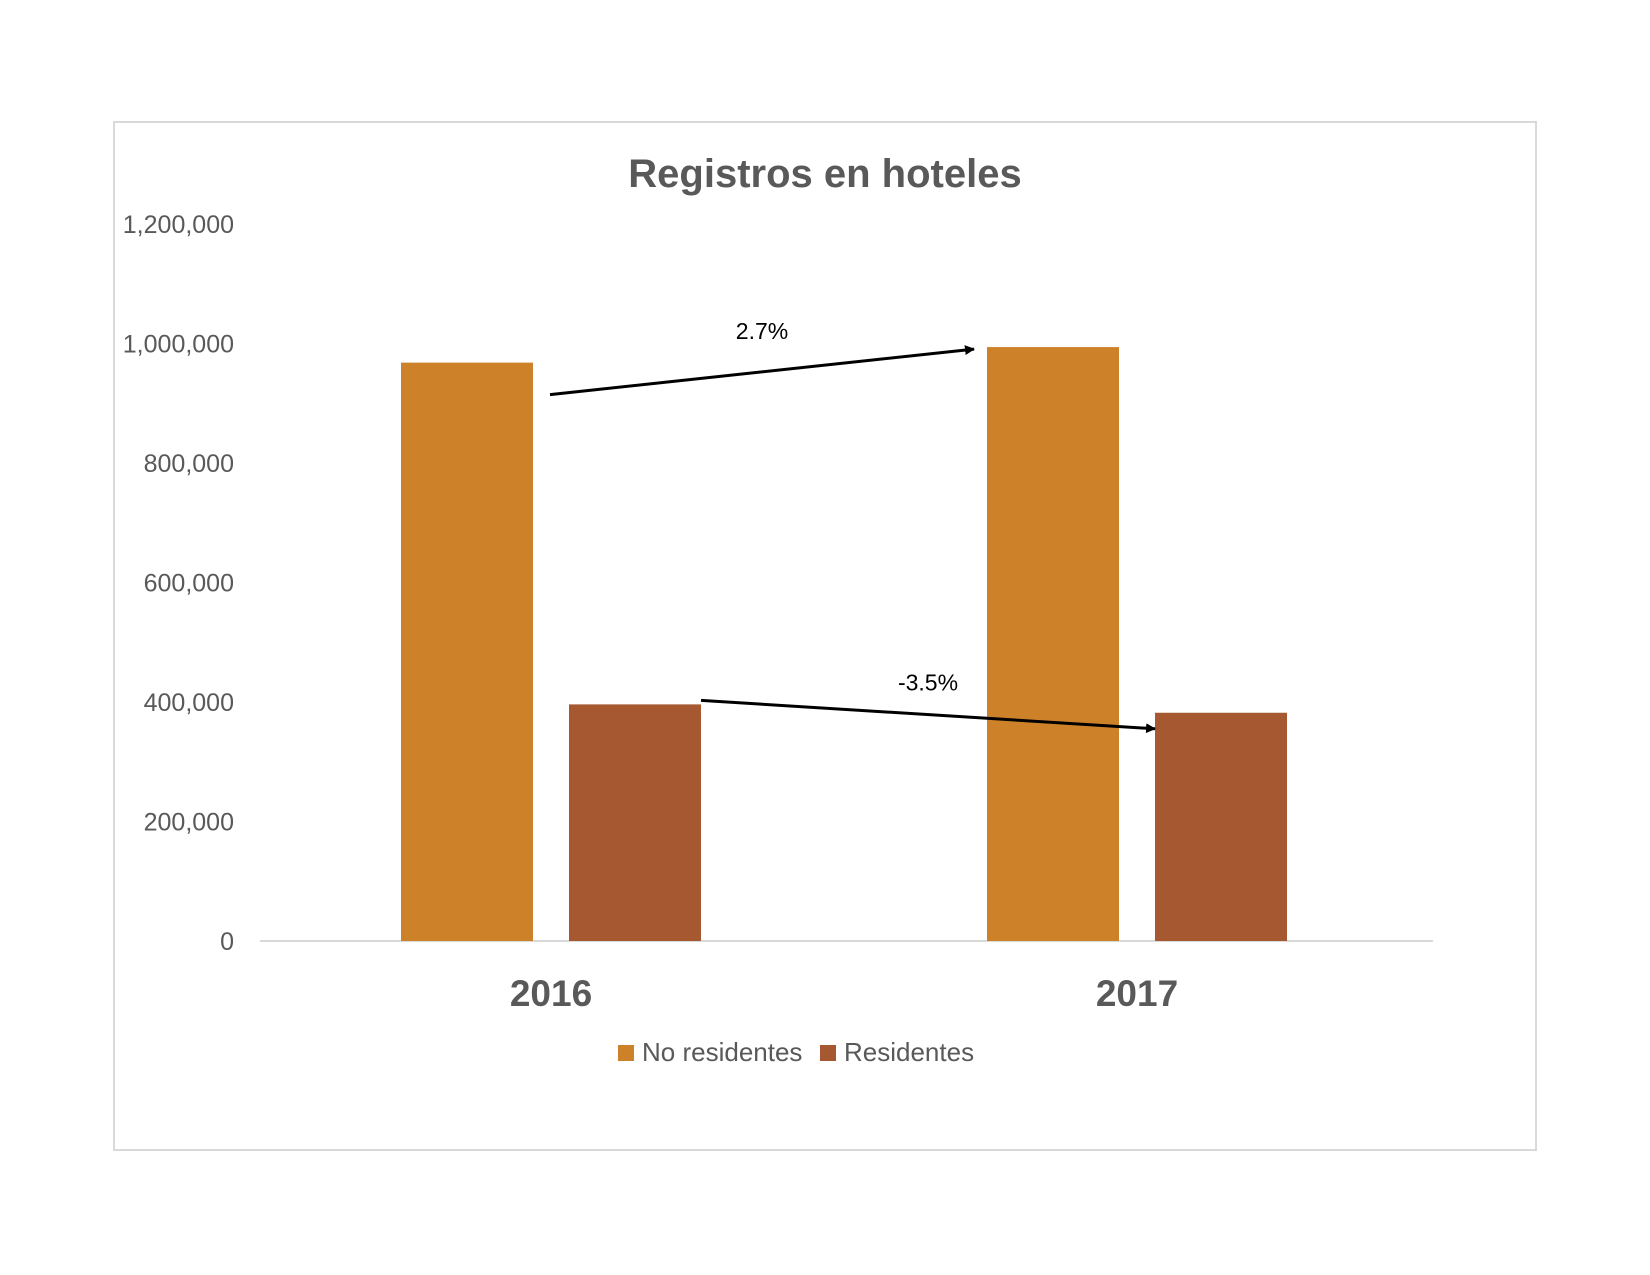 The image size is (1650, 1275). What do you see at coordinates (722, 1052) in the screenshot?
I see `legend-label: No residentes` at bounding box center [722, 1052].